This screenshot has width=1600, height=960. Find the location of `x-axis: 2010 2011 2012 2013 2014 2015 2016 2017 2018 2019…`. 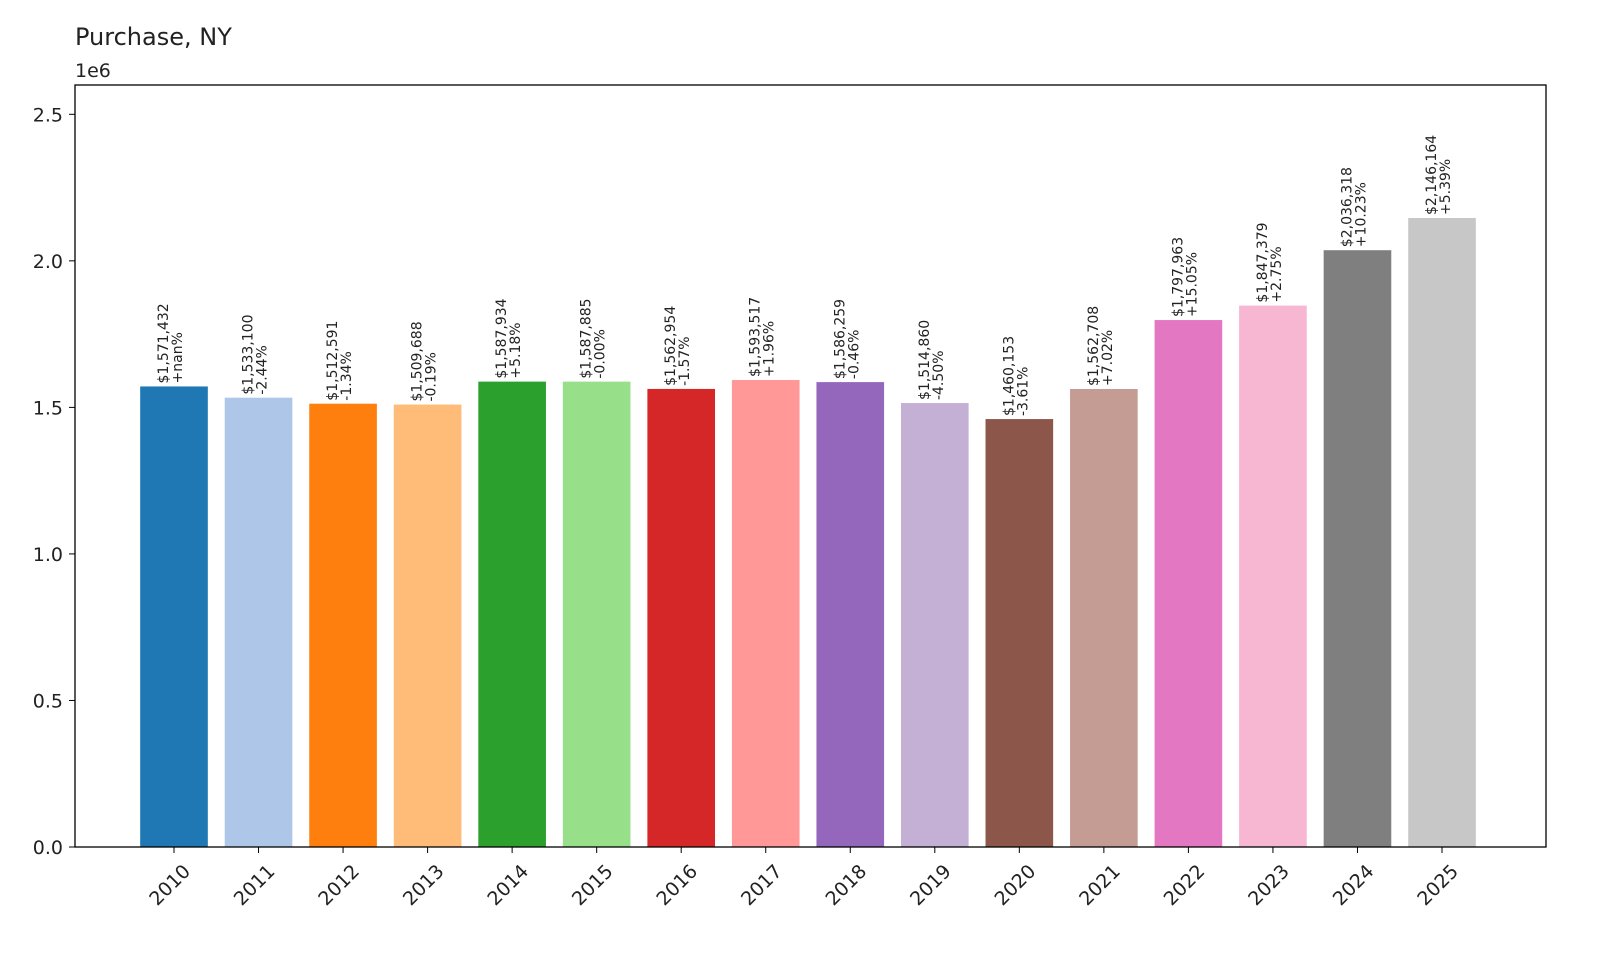

x-axis: 2010 2011 2012 2013 2014 2015 2016 2017 2018 2019… is located at coordinates (804, 878).